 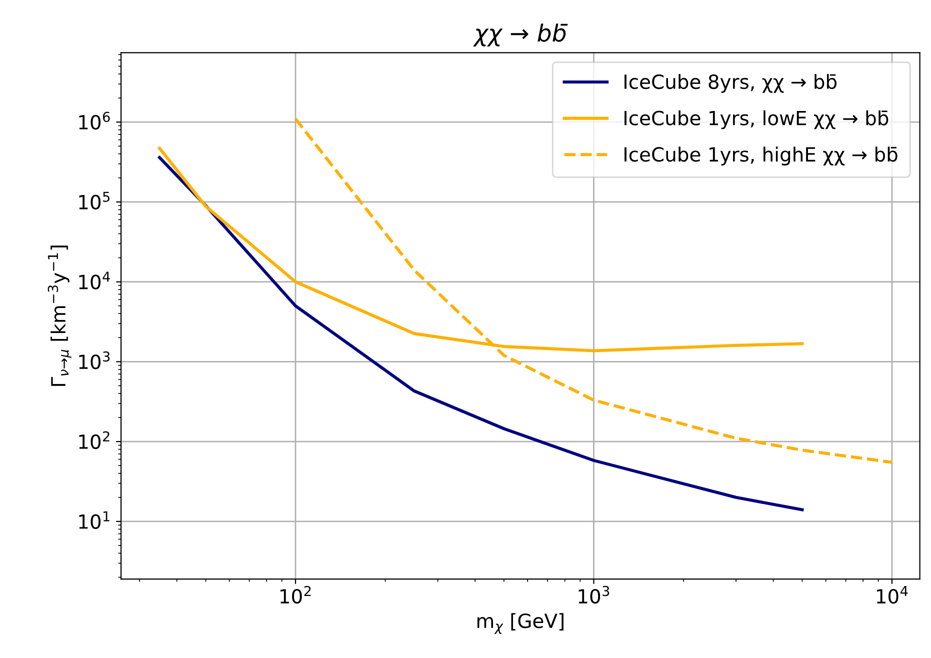 What do you see at coordinates (892, 595) in the screenshot?
I see `x-tick-label: 10$^{4}$` at bounding box center [892, 595].